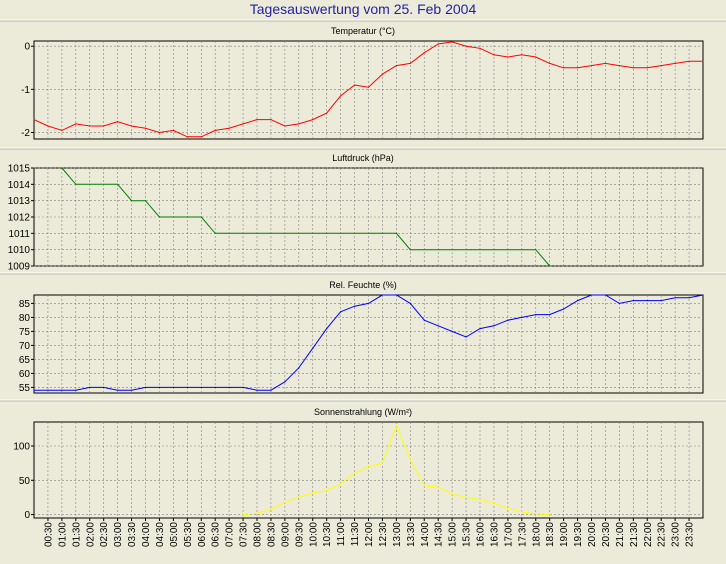  Describe the element at coordinates (453, 534) in the screenshot. I see `x-tick-label: 15:00` at that location.